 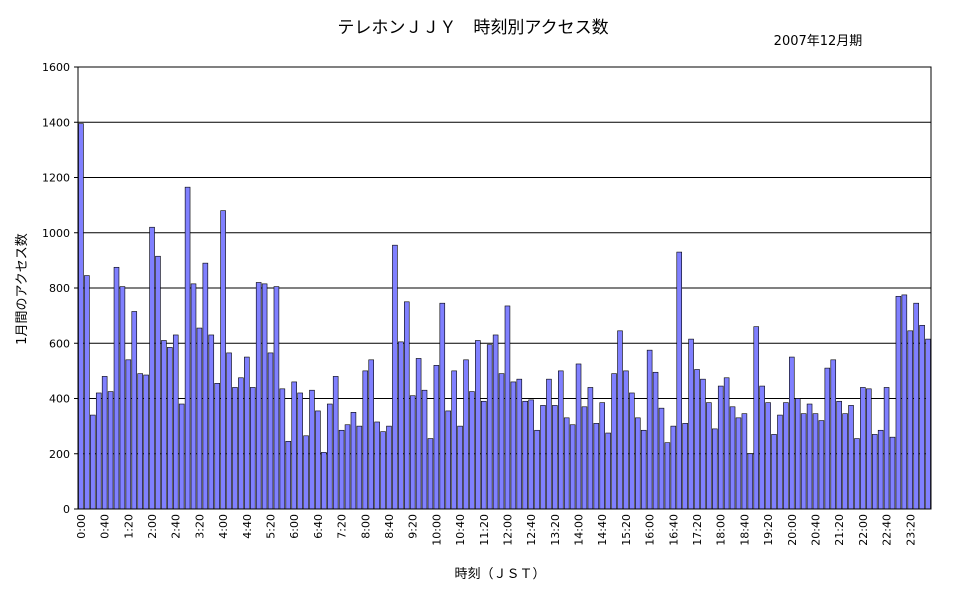 I want to click on x-tick-label: 2:40, so click(x=176, y=526).